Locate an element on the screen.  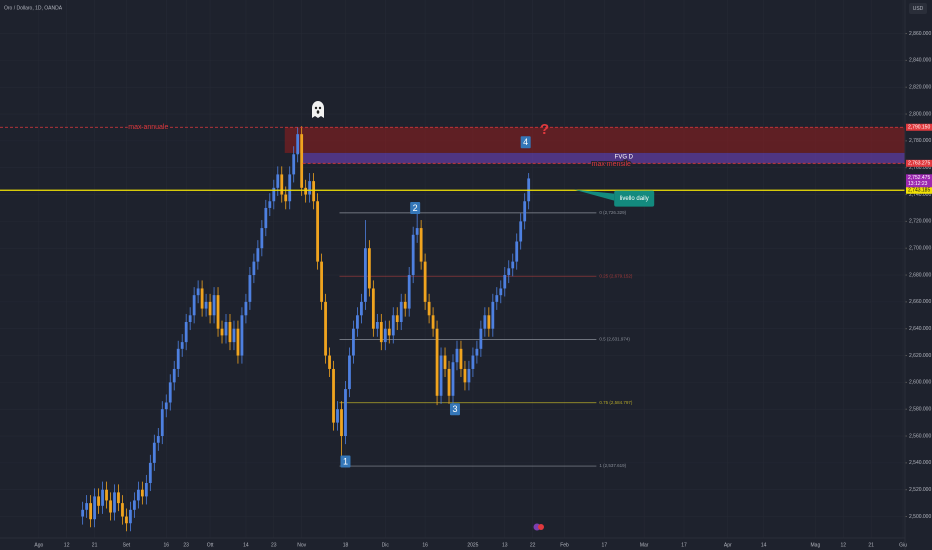
fib-label: 0.5 (2,631.974) is located at coordinates (614, 339).